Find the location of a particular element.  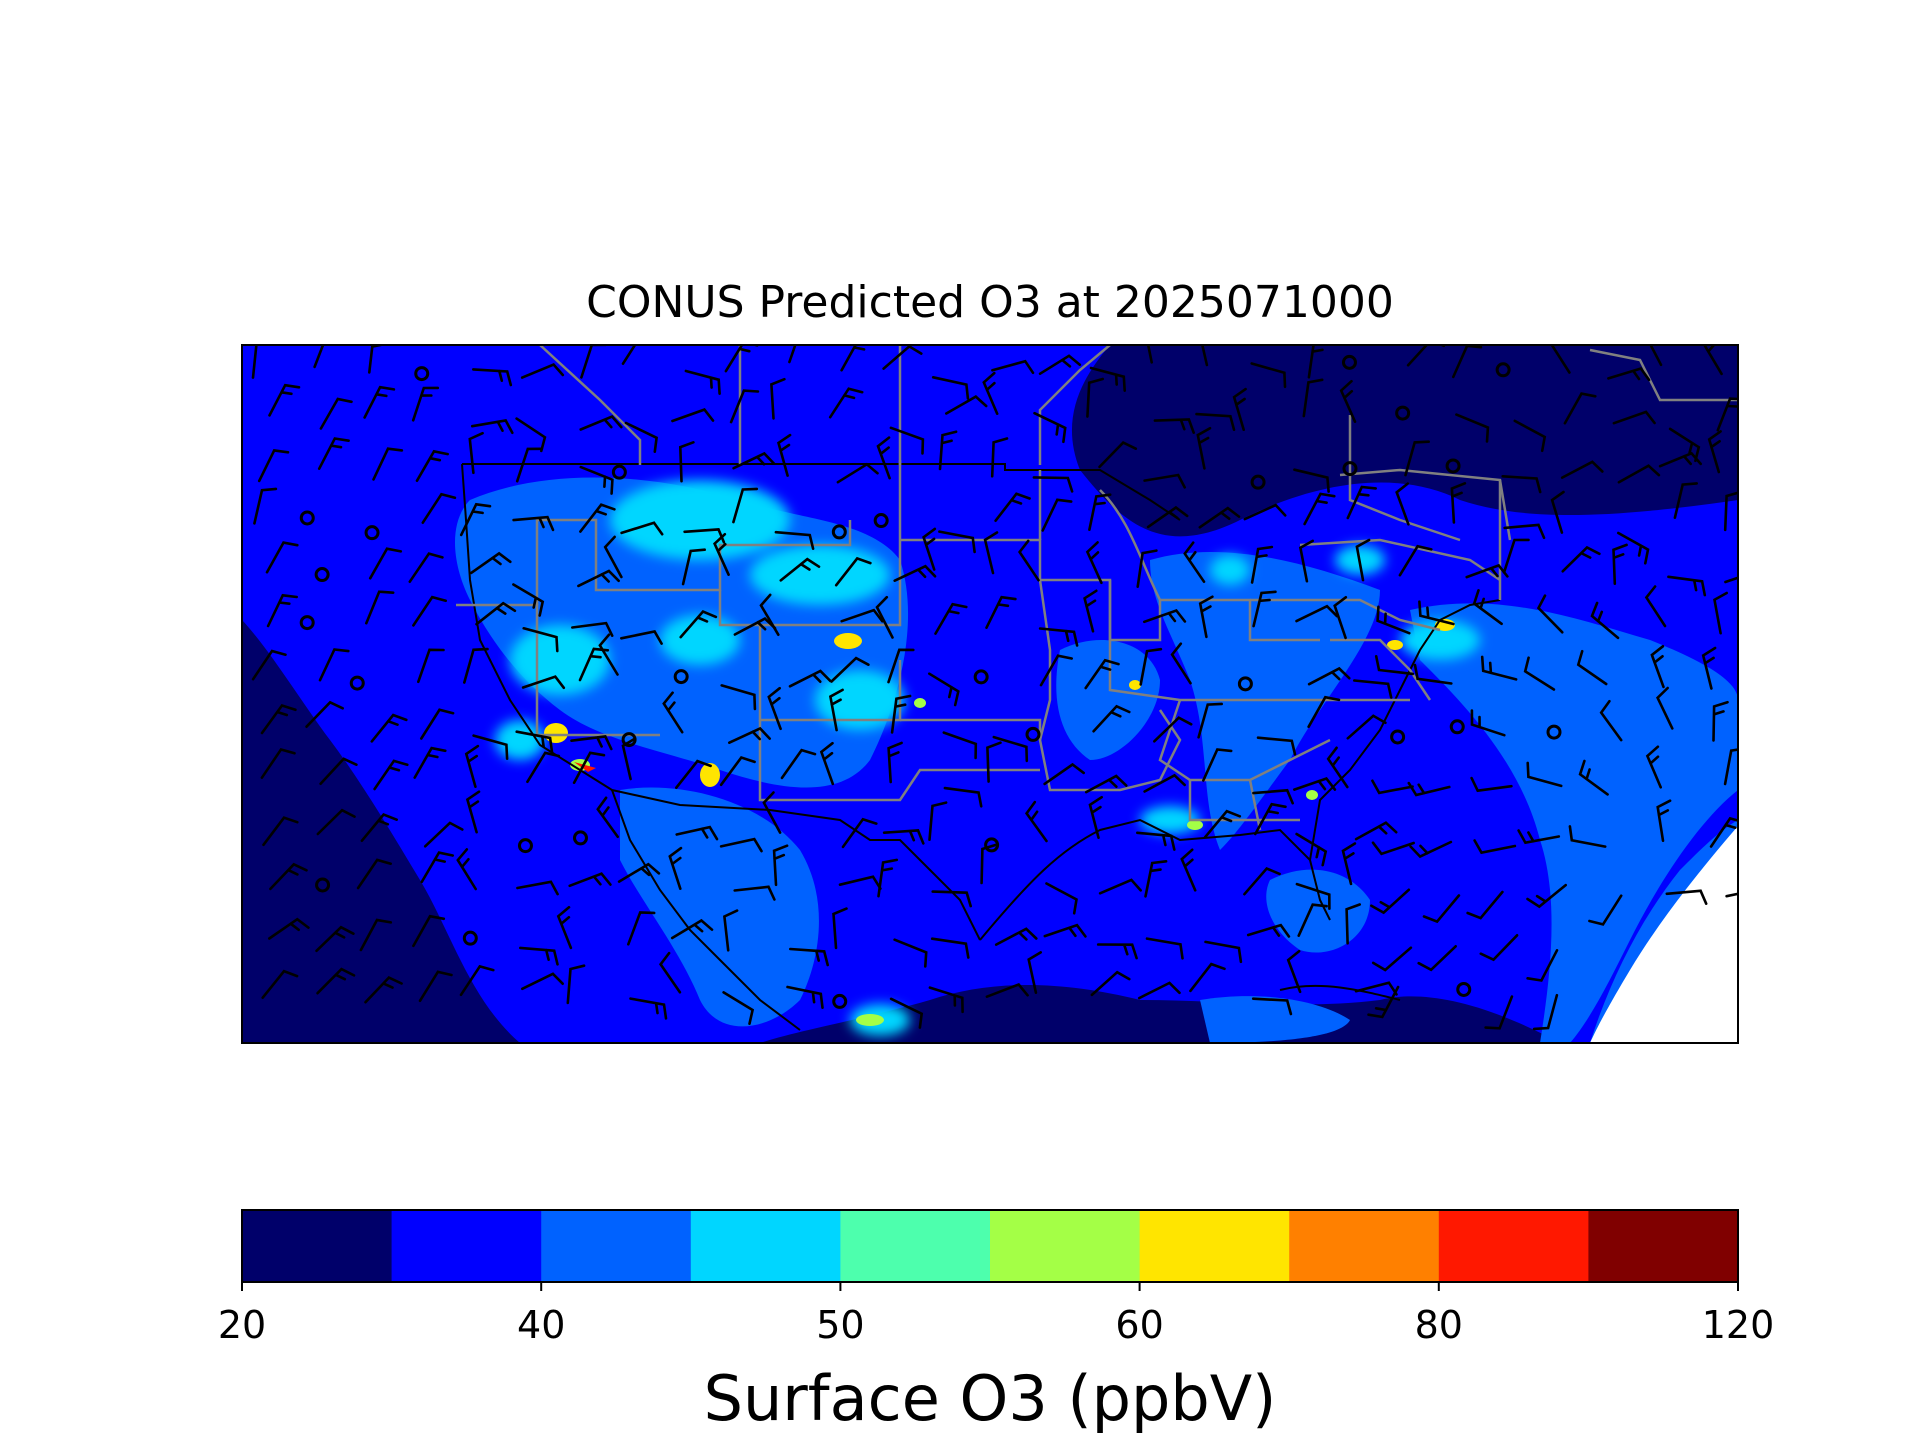

colorbar-tick-label: 50 is located at coordinates (840, 1325).